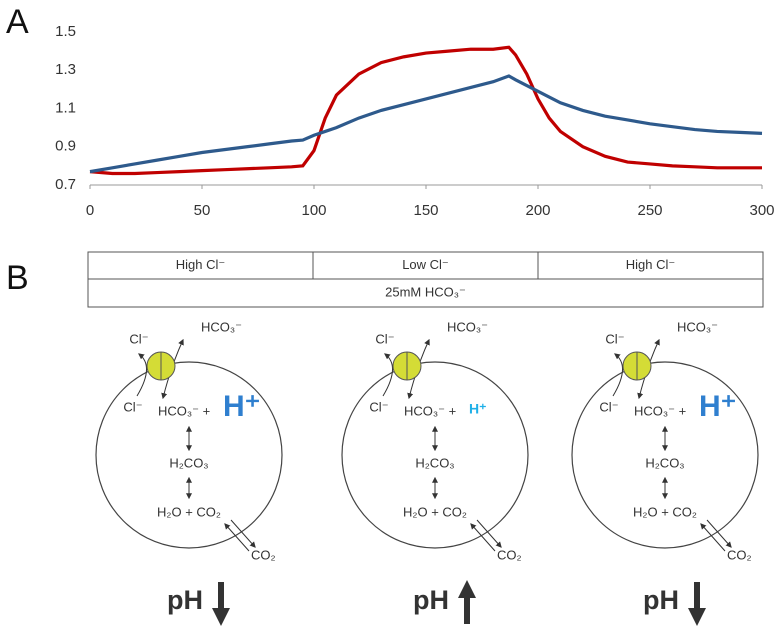  What do you see at coordinates (761, 210) in the screenshot?
I see `x-tick-label: 300` at bounding box center [761, 210].